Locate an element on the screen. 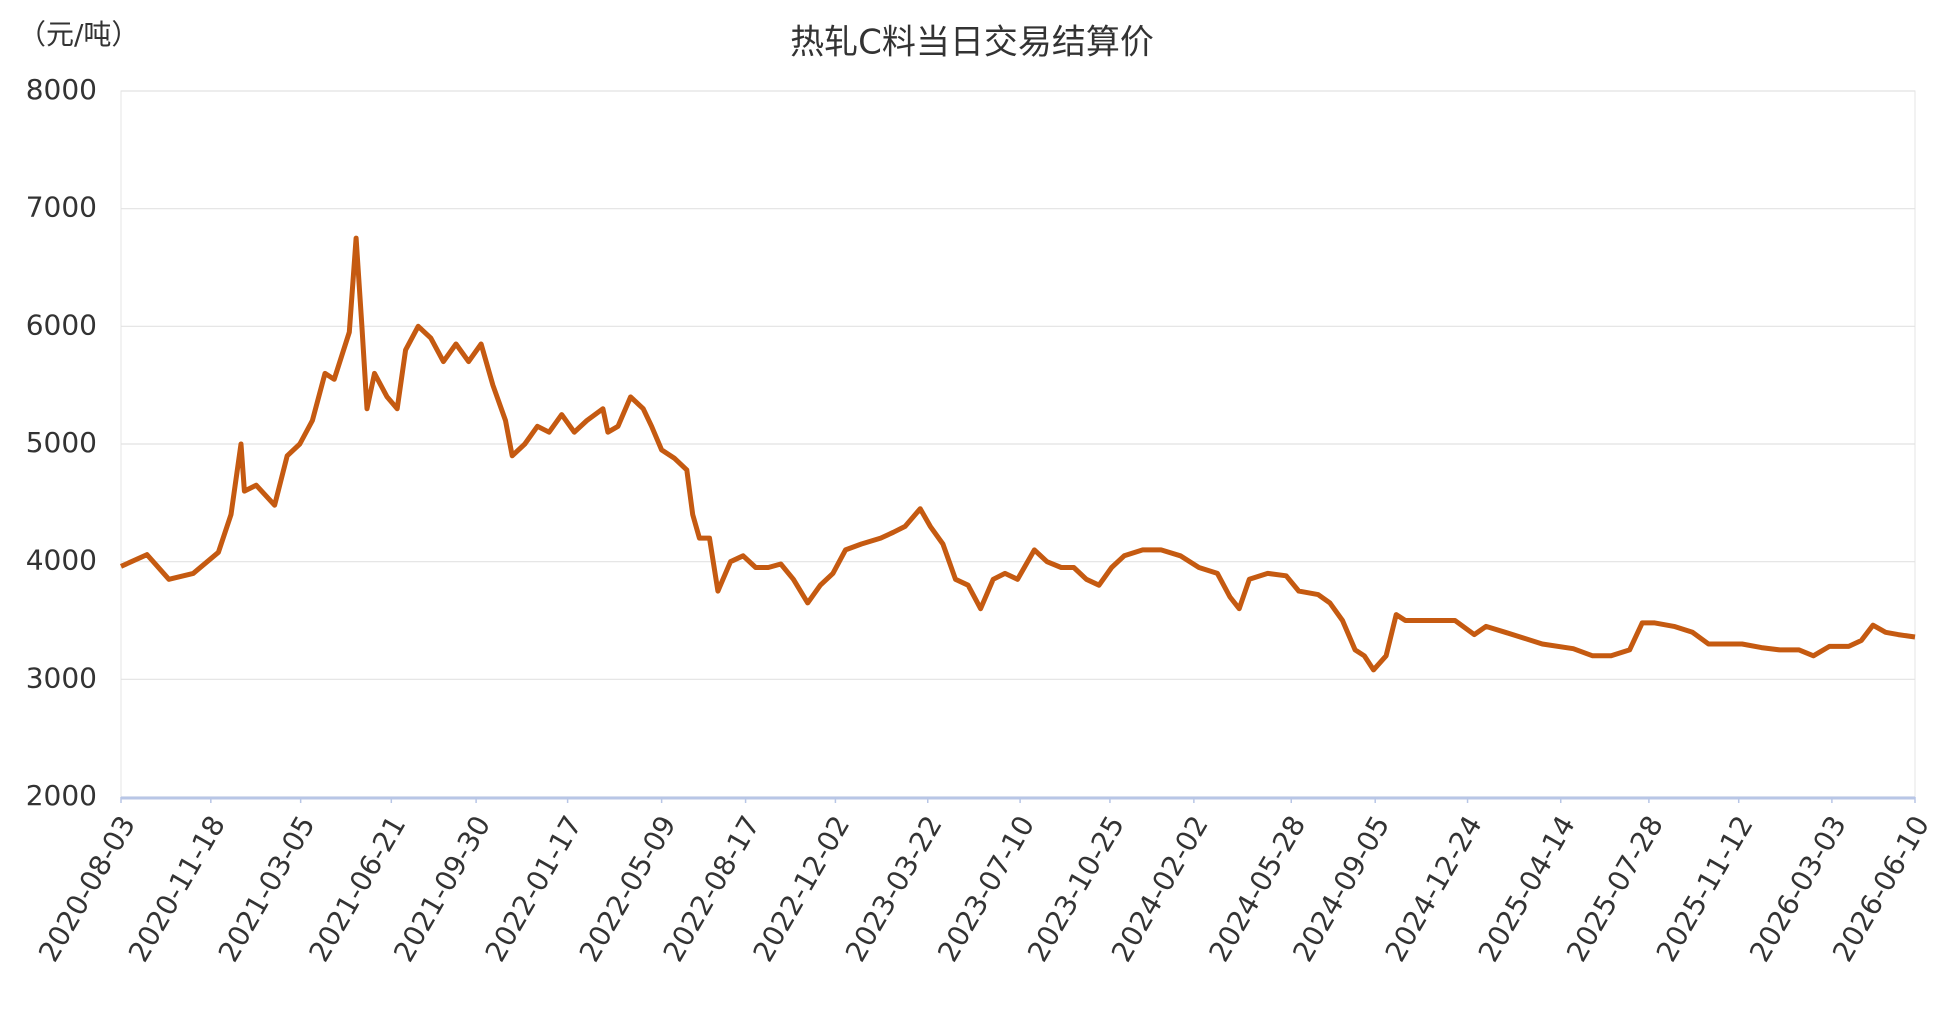 The image size is (1948, 1011). x-tick-label: 2022-01-17 is located at coordinates (534, 888).